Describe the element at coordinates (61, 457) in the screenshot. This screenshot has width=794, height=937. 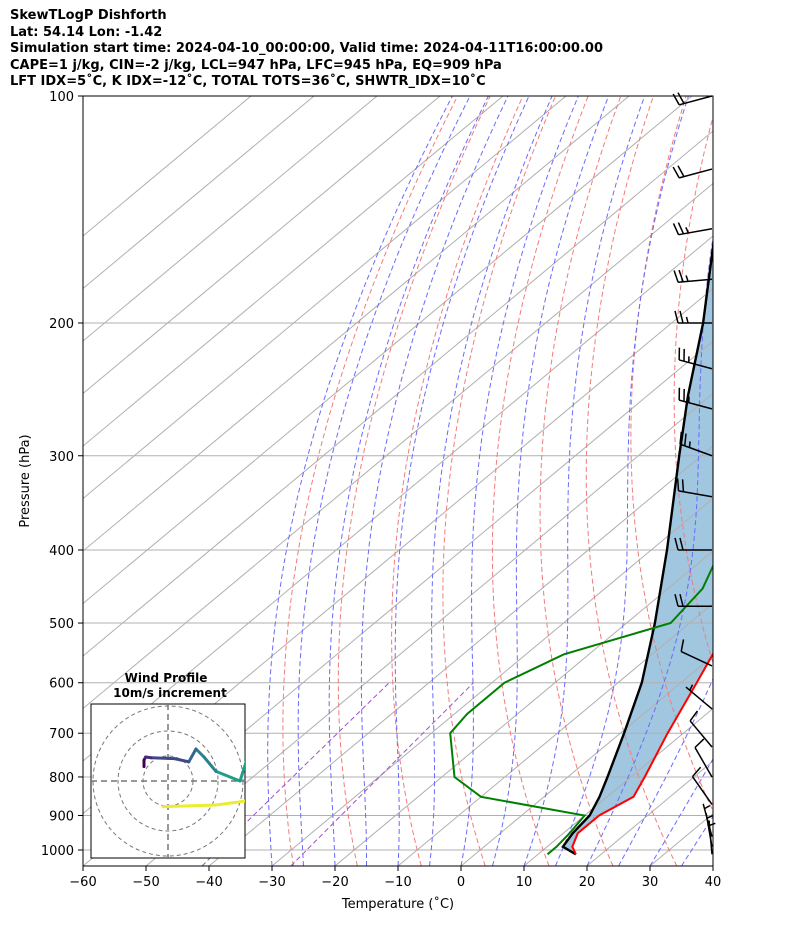
I see `y-tick-label: 300` at that location.